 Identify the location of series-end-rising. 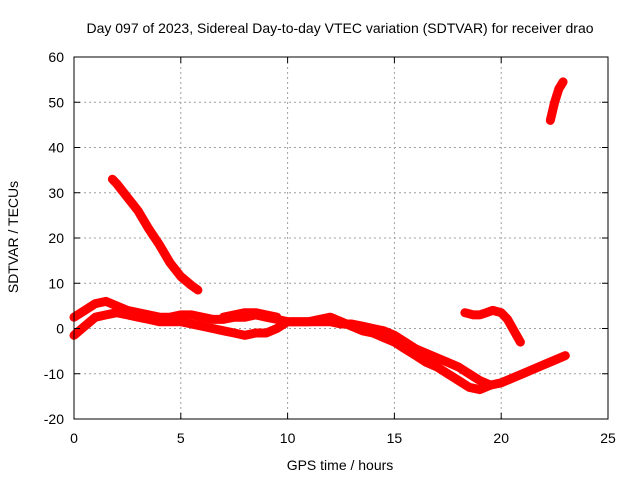
(556, 101).